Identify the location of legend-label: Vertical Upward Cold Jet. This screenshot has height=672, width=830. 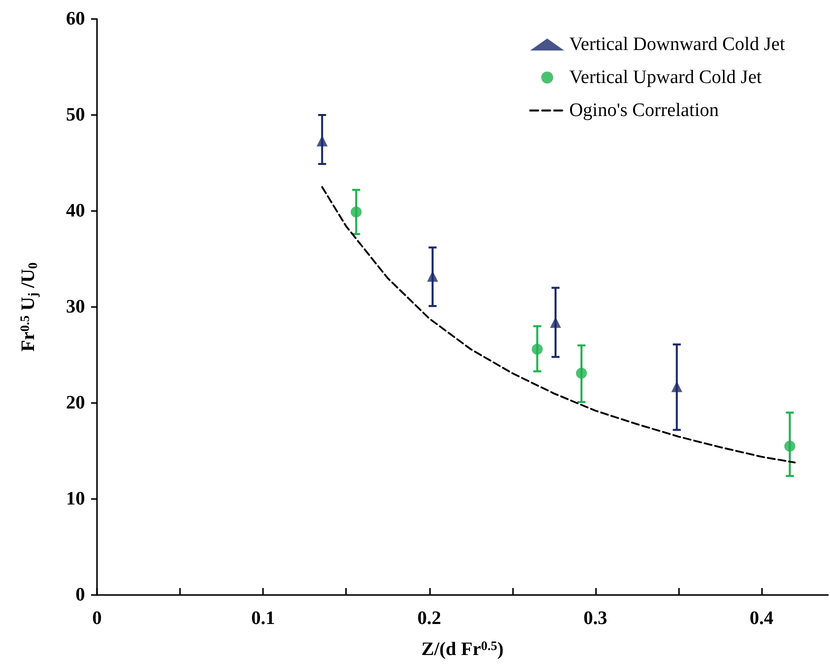
(665, 77).